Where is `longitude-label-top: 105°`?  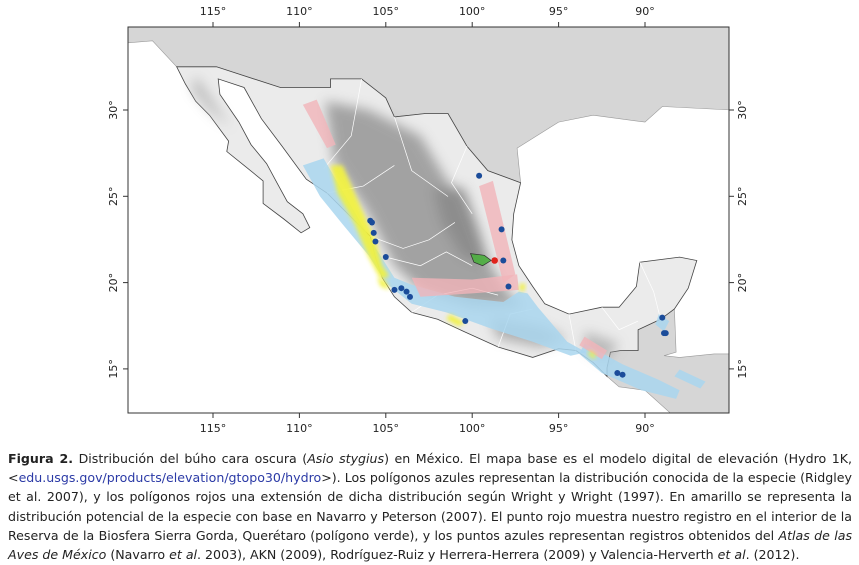 longitude-label-top: 105° is located at coordinates (386, 11).